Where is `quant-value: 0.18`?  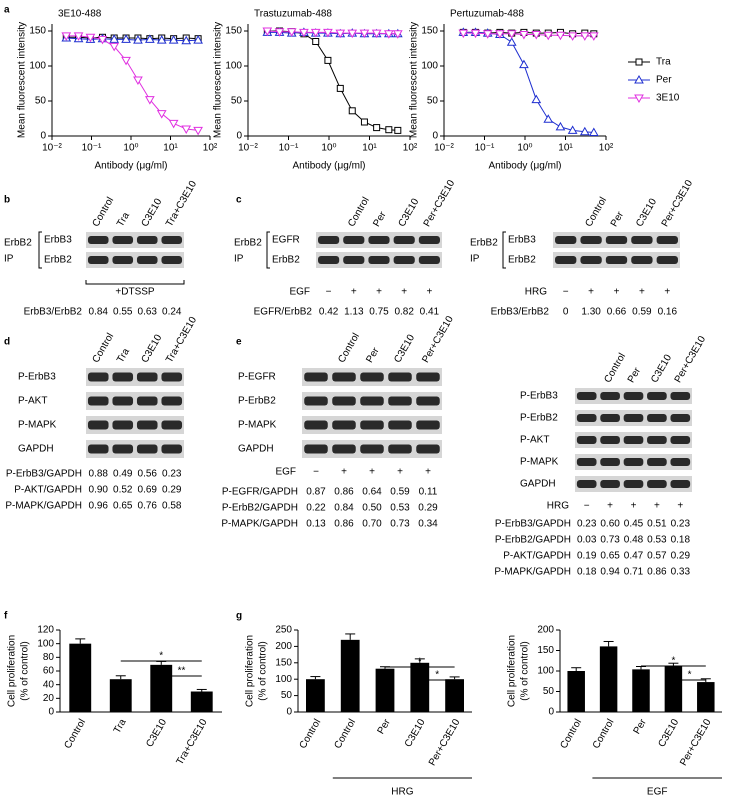
quant-value: 0.18 is located at coordinates (681, 540).